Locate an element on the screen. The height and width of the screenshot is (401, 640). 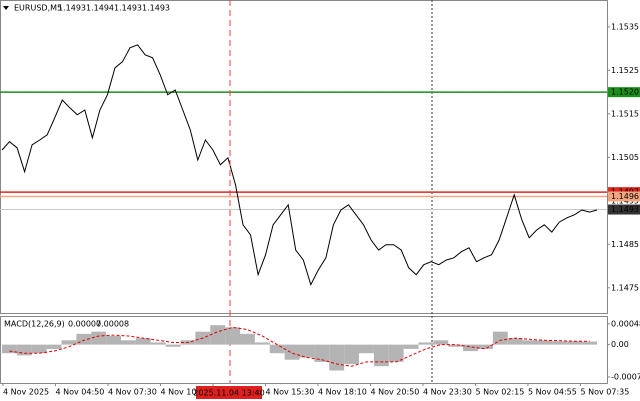
y-tick-label: 0.00048 is located at coordinates (625, 323).